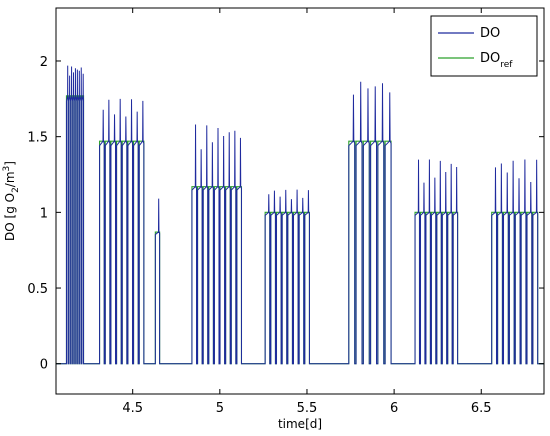  What do you see at coordinates (394, 408) in the screenshot?
I see `x-tick-label: 6` at bounding box center [394, 408].